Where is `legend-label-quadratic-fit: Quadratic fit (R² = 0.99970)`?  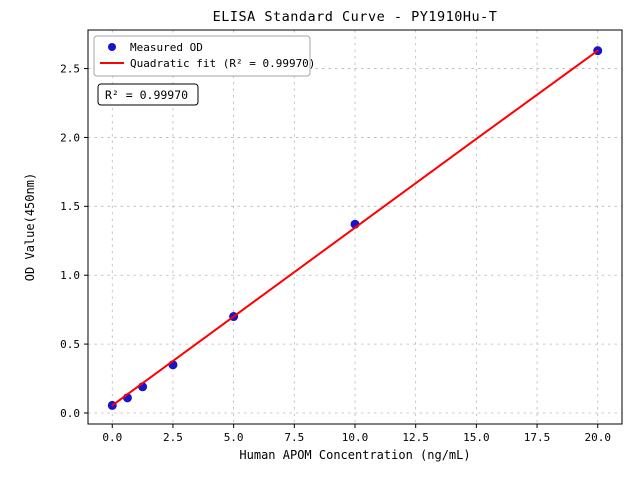 legend-label-quadratic-fit: Quadratic fit (R² = 0.99970) is located at coordinates (222, 63).